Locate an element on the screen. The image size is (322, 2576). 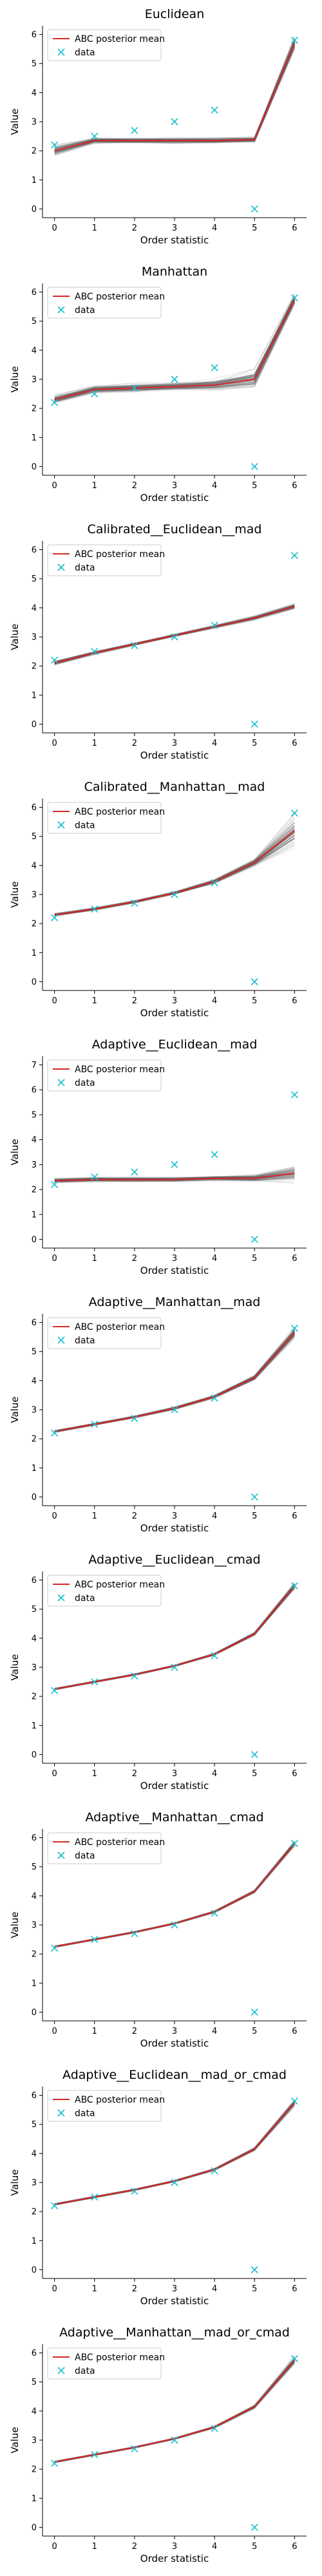
x-tick-label: 0 is located at coordinates (54, 1259).